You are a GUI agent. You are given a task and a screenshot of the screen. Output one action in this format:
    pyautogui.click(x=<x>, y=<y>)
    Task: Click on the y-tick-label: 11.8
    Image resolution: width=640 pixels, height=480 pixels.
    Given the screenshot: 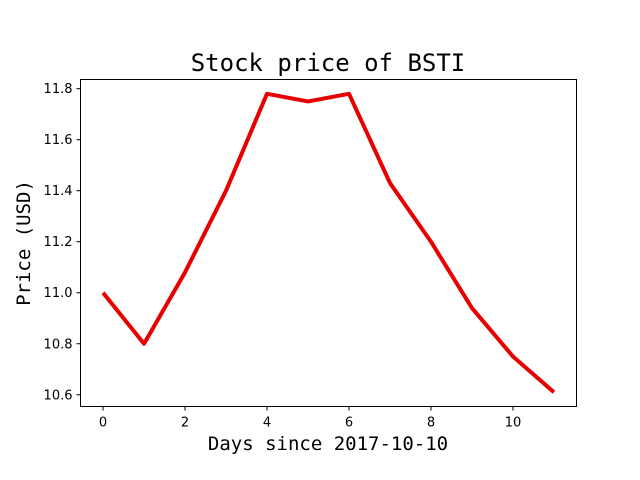 What is the action you would take?
    pyautogui.click(x=58, y=89)
    